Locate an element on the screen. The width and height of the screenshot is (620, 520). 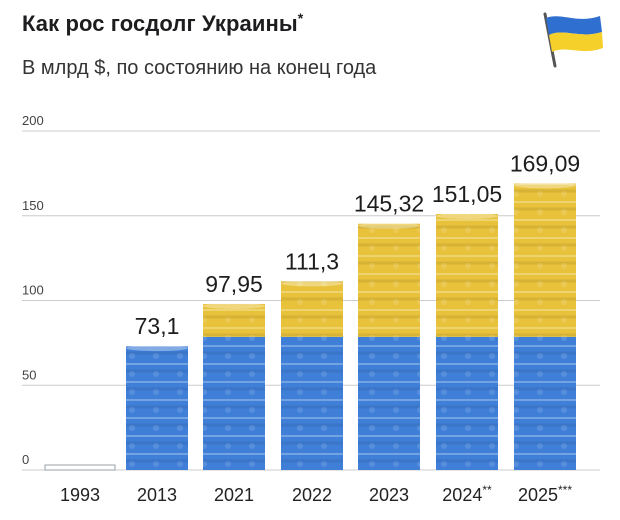
category-label: 2022 is located at coordinates (312, 495).